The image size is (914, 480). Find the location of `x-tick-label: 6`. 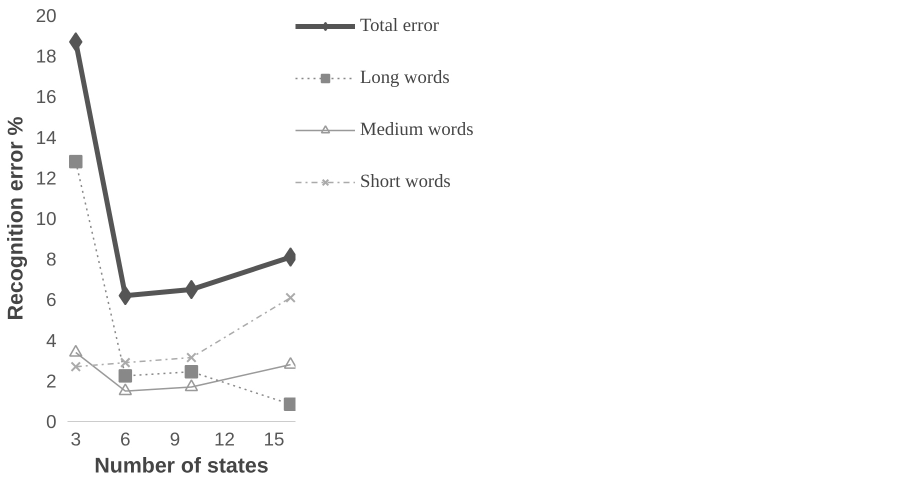

x-tick-label: 6 is located at coordinates (125, 439).